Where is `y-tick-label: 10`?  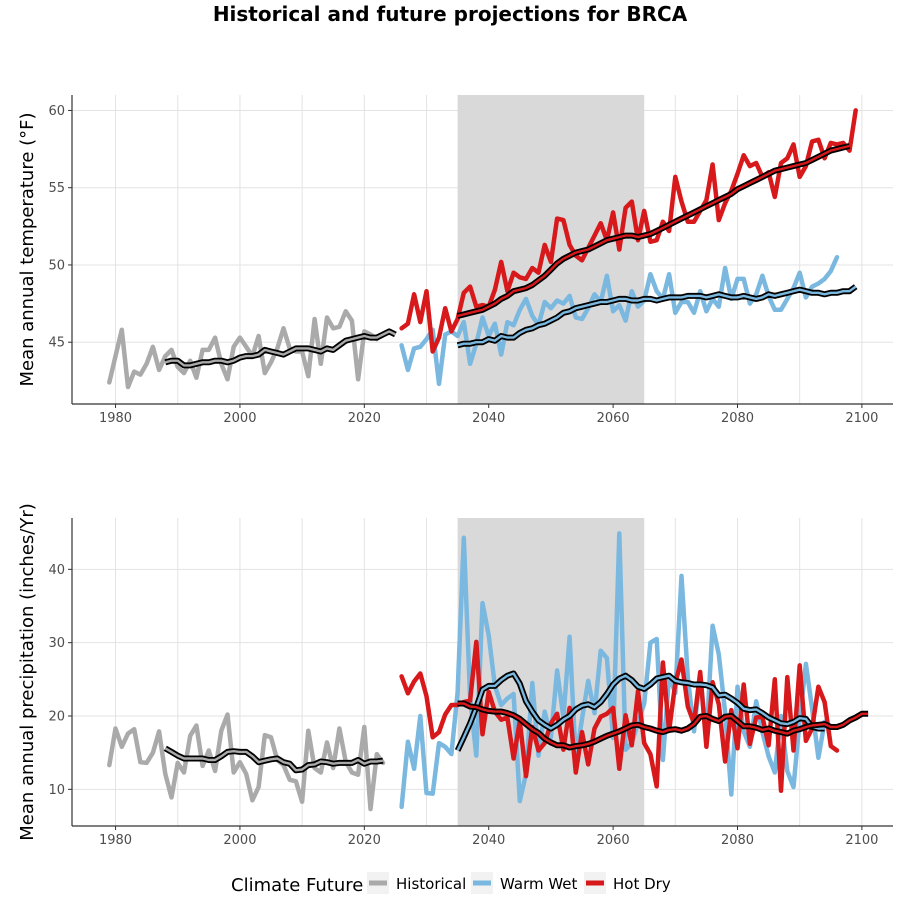 y-tick-label: 10 is located at coordinates (56, 790).